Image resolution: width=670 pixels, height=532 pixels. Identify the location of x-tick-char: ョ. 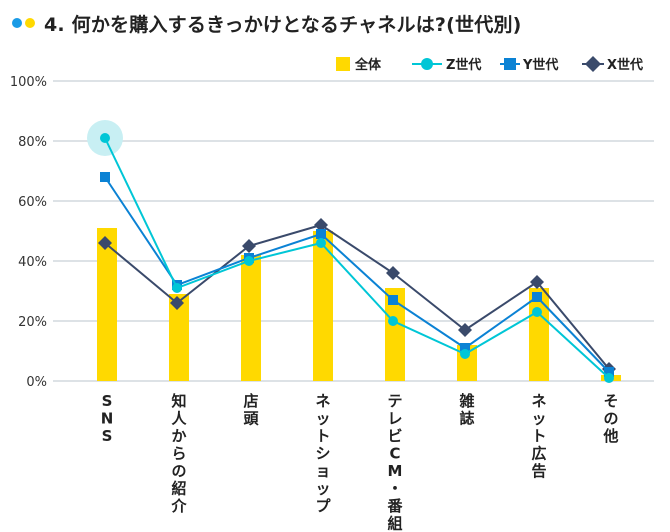
(322, 471).